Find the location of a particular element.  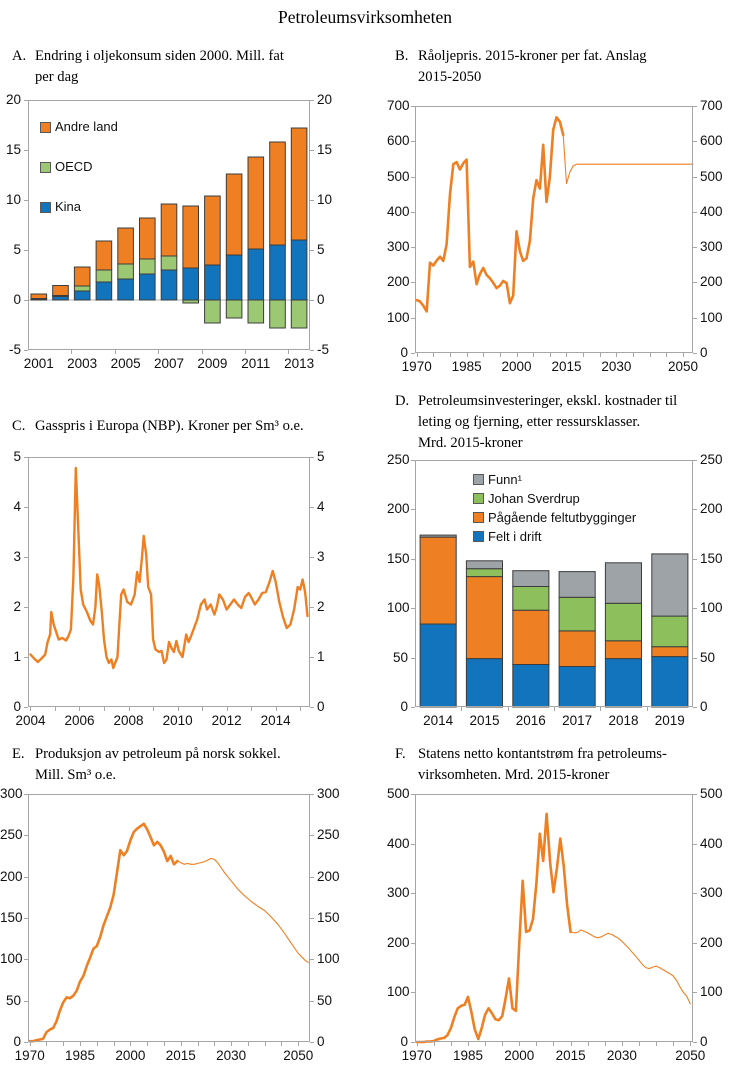

chart-c-letter: C. is located at coordinates (19, 426).